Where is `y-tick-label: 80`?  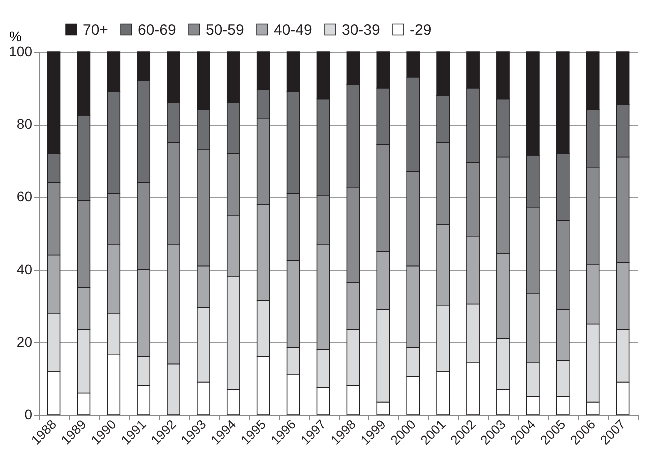 y-tick-label: 80 is located at coordinates (24, 124).